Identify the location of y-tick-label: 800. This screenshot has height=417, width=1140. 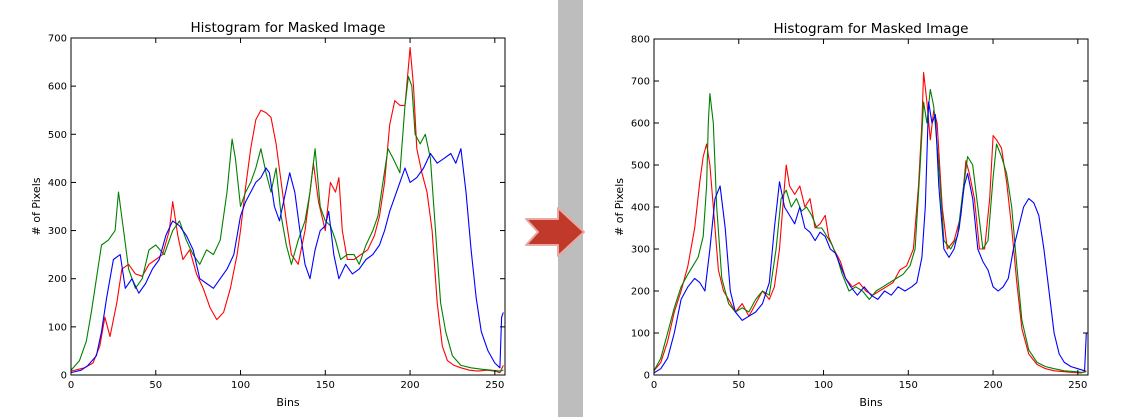
(640, 40).